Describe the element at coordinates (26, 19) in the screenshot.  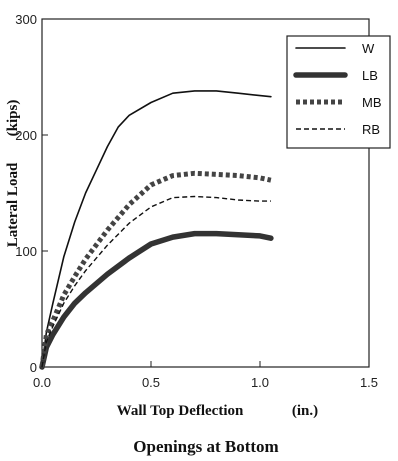
I see `y-tick-label: 300` at that location.